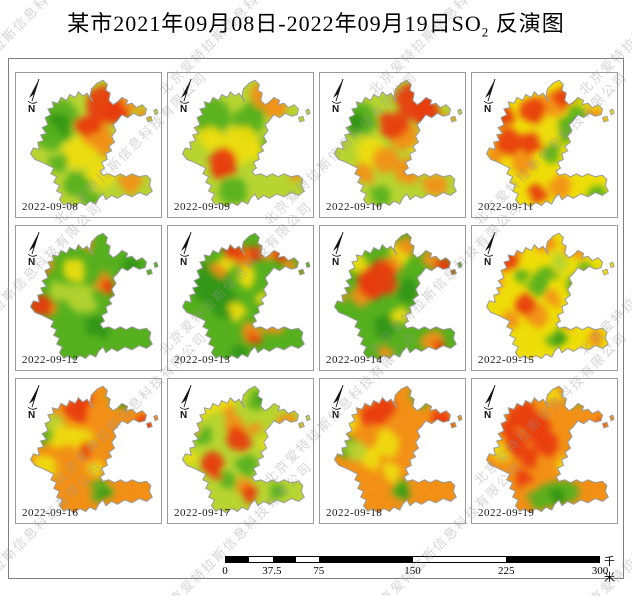 Image resolution: width=632 pixels, height=596 pixels. I want to click on title-text: 某市2021年09月08日-2022年09月19日SO, so click(274, 23).